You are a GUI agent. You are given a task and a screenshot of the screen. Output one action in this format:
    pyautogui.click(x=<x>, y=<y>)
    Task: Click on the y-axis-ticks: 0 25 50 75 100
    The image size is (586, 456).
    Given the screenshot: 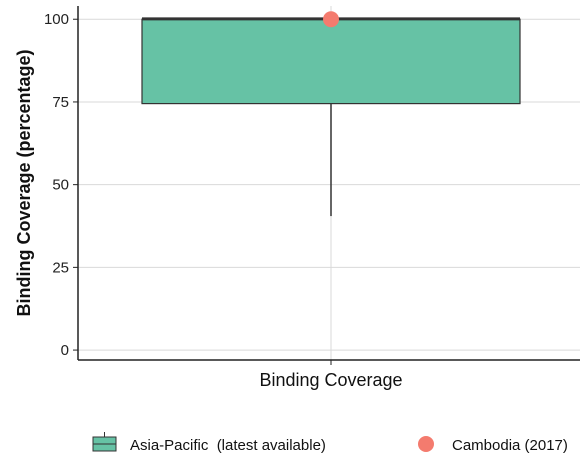 What is the action you would take?
    pyautogui.click(x=61, y=185)
    